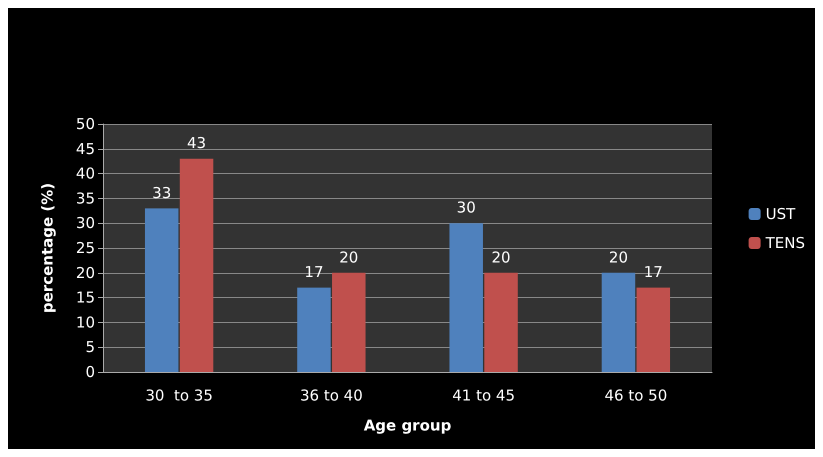  Describe the element at coordinates (85, 173) in the screenshot. I see `y-tick-label: 40` at that location.